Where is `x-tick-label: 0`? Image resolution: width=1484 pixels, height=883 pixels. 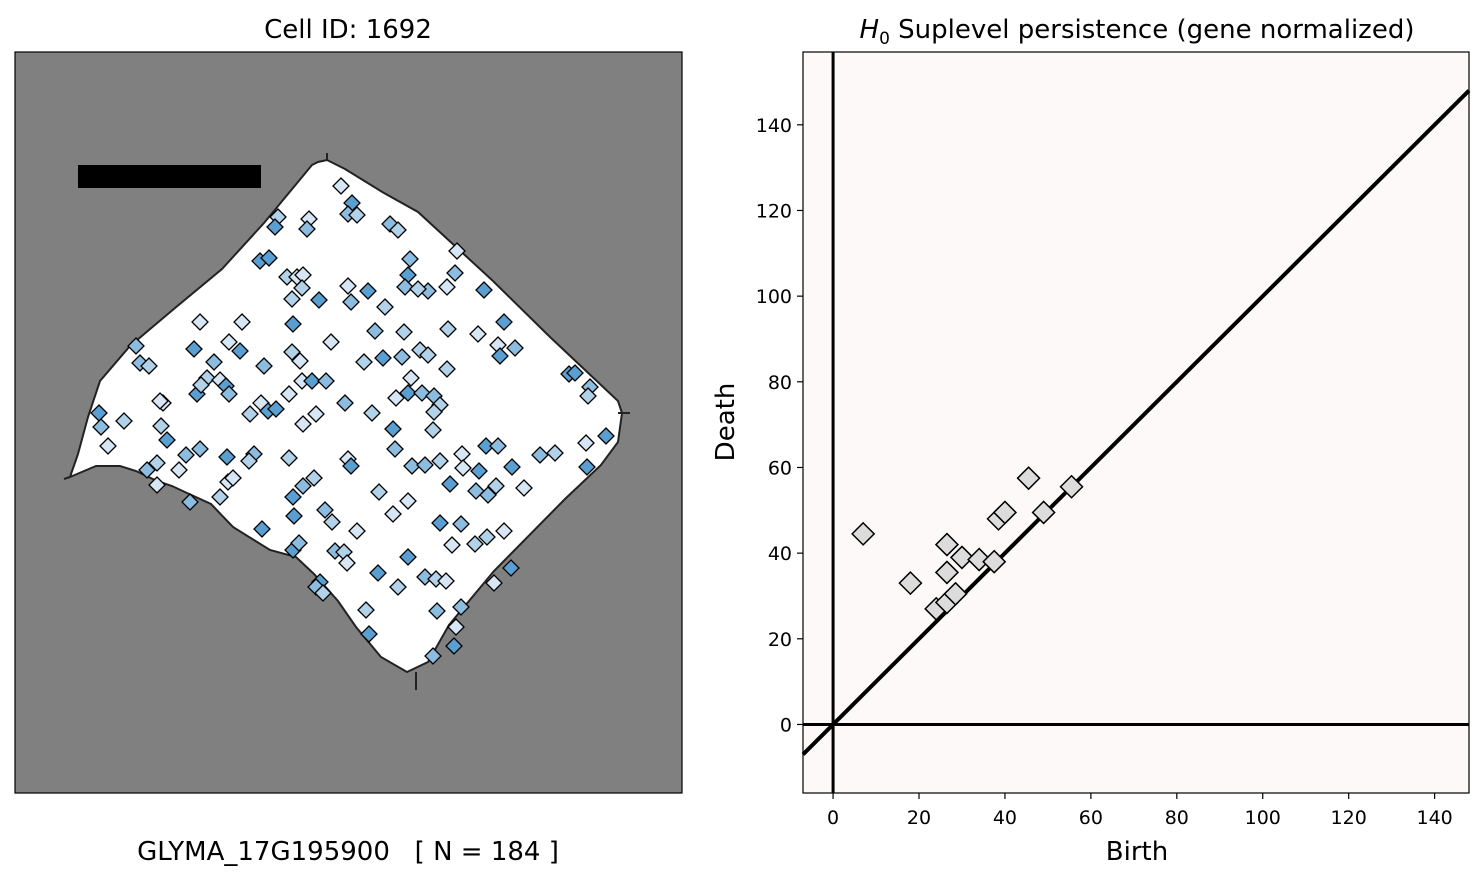 x-tick-label: 0 is located at coordinates (833, 818).